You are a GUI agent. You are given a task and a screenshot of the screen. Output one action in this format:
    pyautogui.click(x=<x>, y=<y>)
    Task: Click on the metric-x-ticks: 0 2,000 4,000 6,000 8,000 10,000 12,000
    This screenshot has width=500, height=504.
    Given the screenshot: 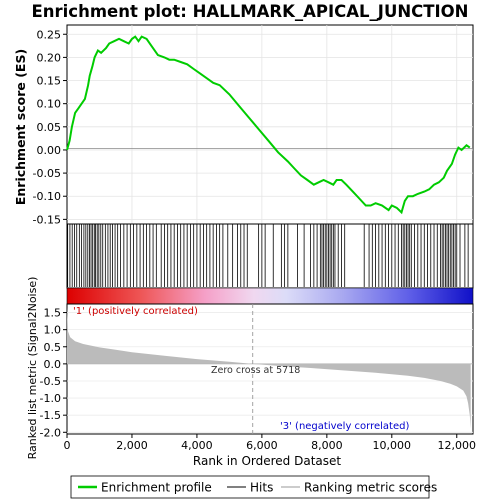 What is the action you would take?
    pyautogui.click(x=270, y=443)
    